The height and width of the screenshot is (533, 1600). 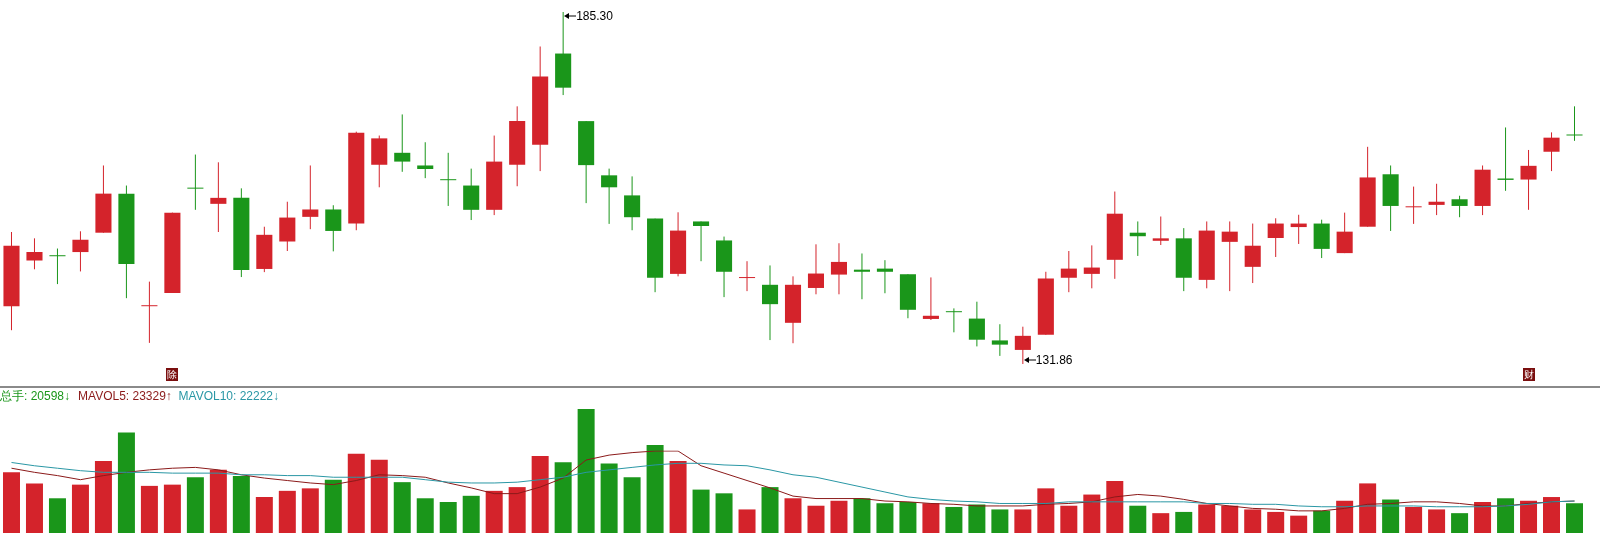 What do you see at coordinates (125, 396) in the screenshot?
I see `text: MAVOL5: 23329↑` at bounding box center [125, 396].